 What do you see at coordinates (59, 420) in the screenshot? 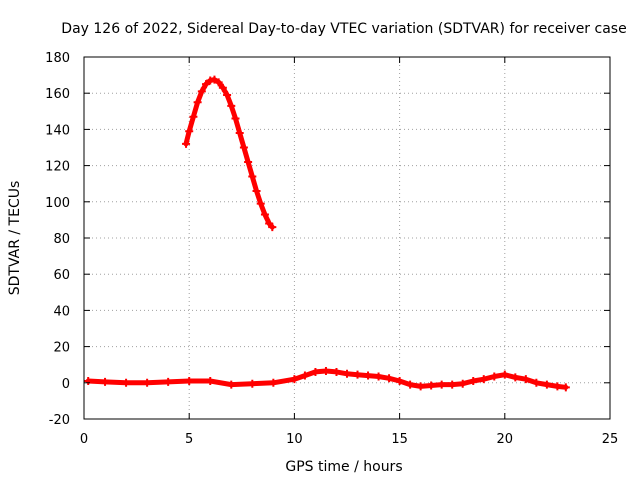
I see `y-tick-label: -20` at bounding box center [59, 420].